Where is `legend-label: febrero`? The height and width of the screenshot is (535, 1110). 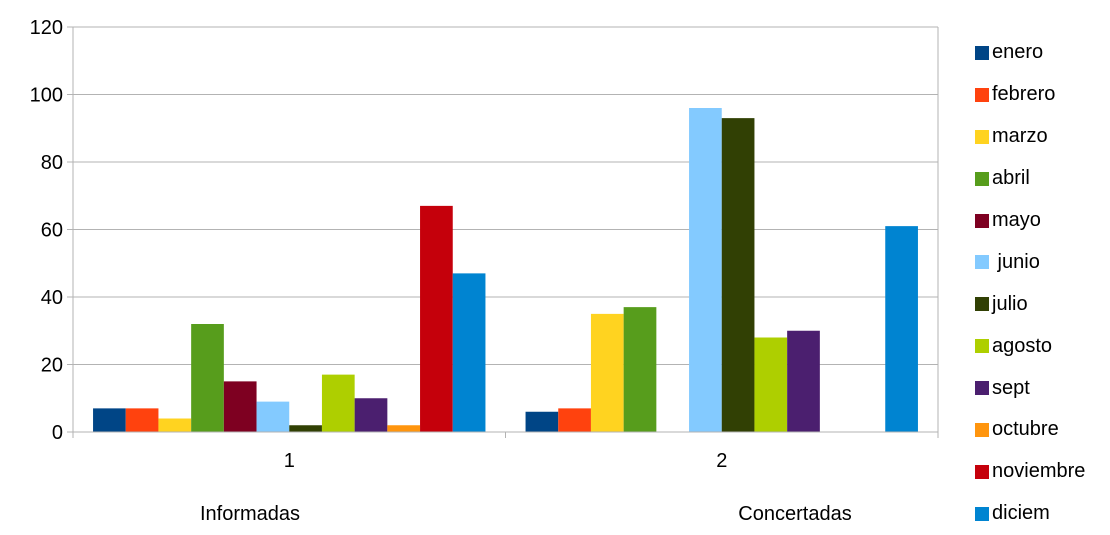
legend-label: febrero is located at coordinates (1024, 94).